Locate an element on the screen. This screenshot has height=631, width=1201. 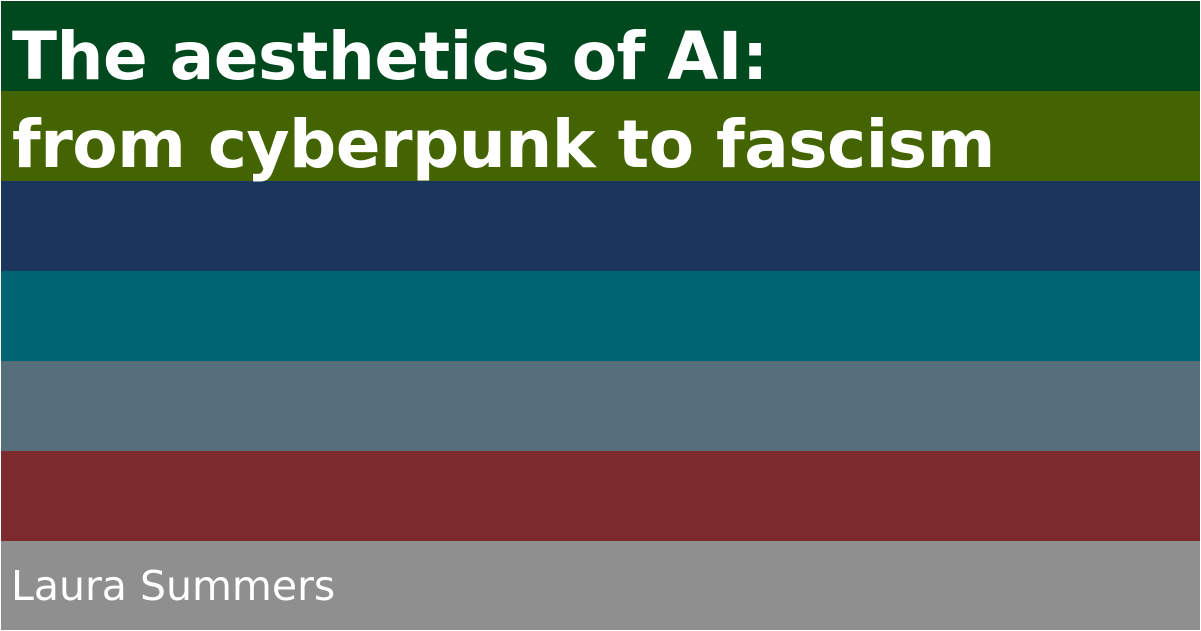
stripe-dark-green is located at coordinates (600, 46).